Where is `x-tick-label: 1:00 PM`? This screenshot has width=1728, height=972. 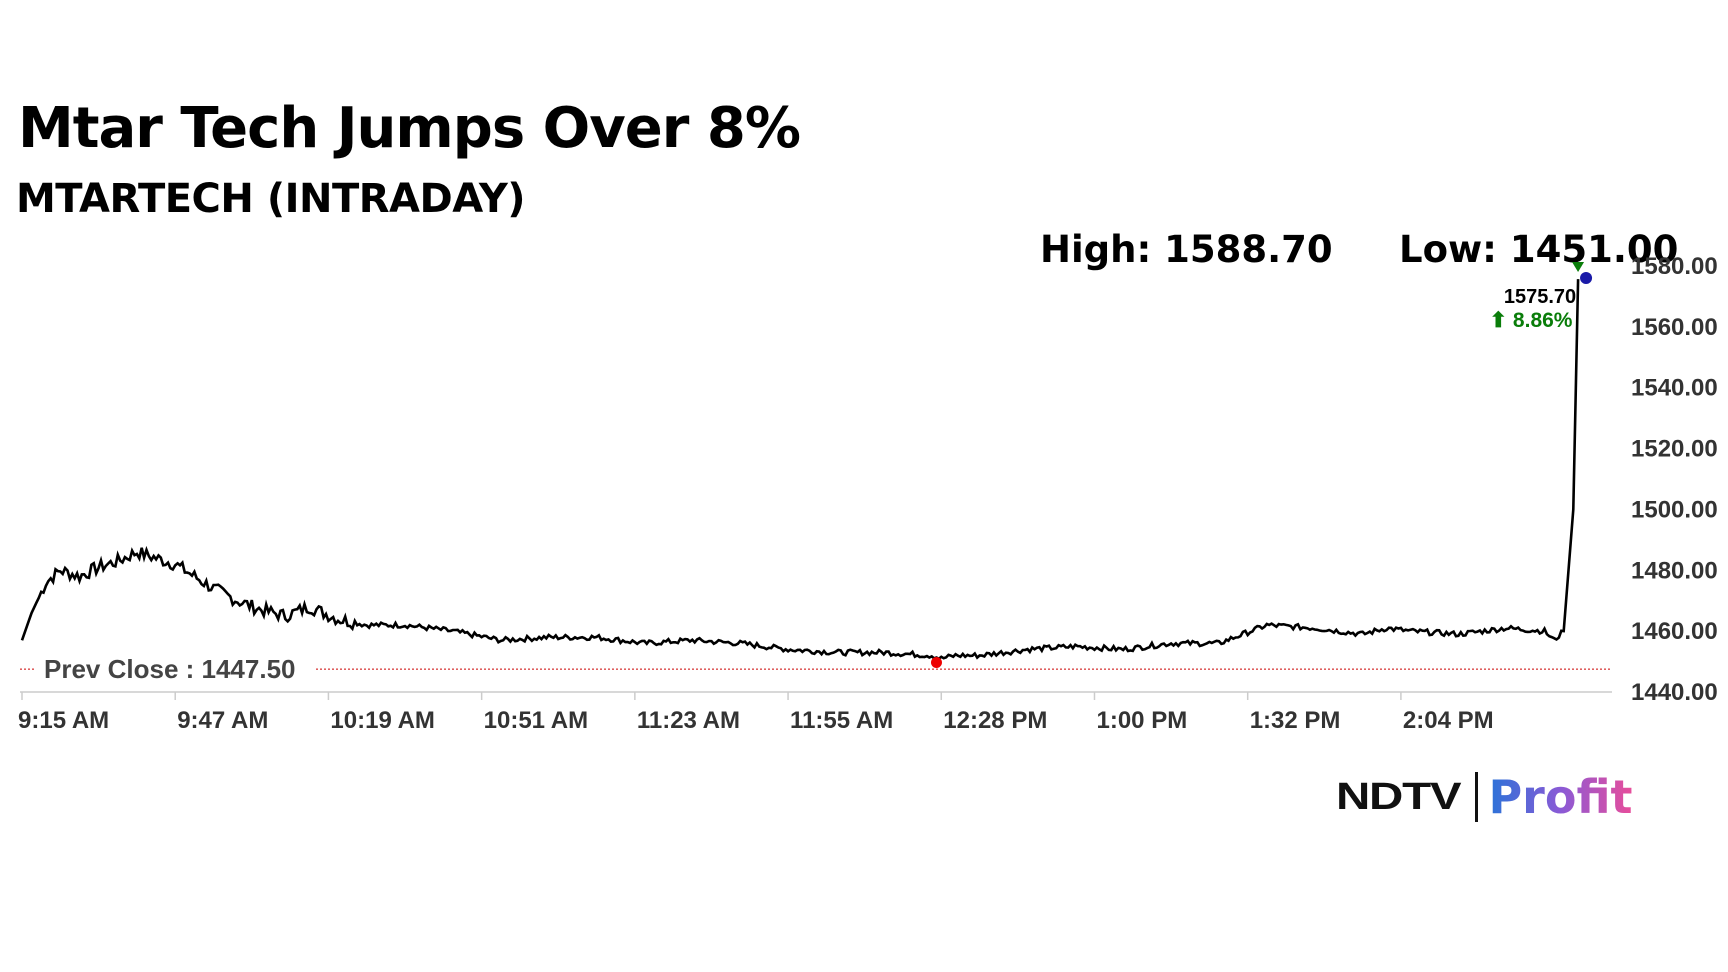
x-tick-label: 1:00 PM is located at coordinates (1141, 720).